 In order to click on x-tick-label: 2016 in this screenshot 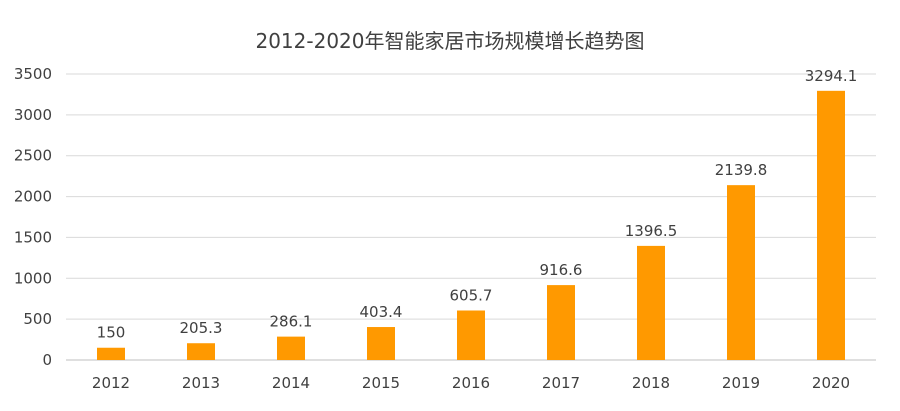, I will do `click(471, 383)`.